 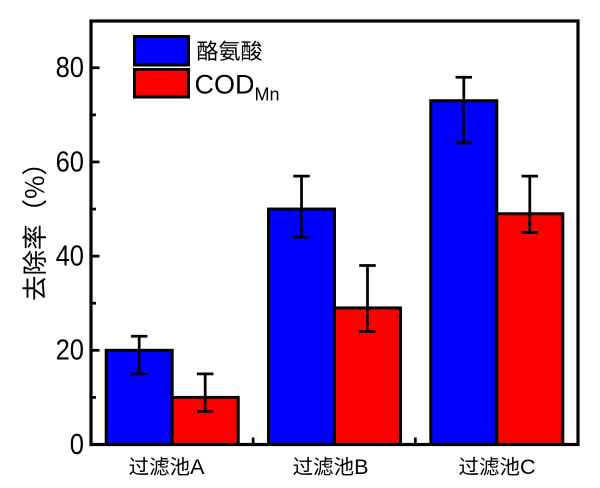 What do you see at coordinates (70, 255) in the screenshot?
I see `svg-text: 40` at bounding box center [70, 255].